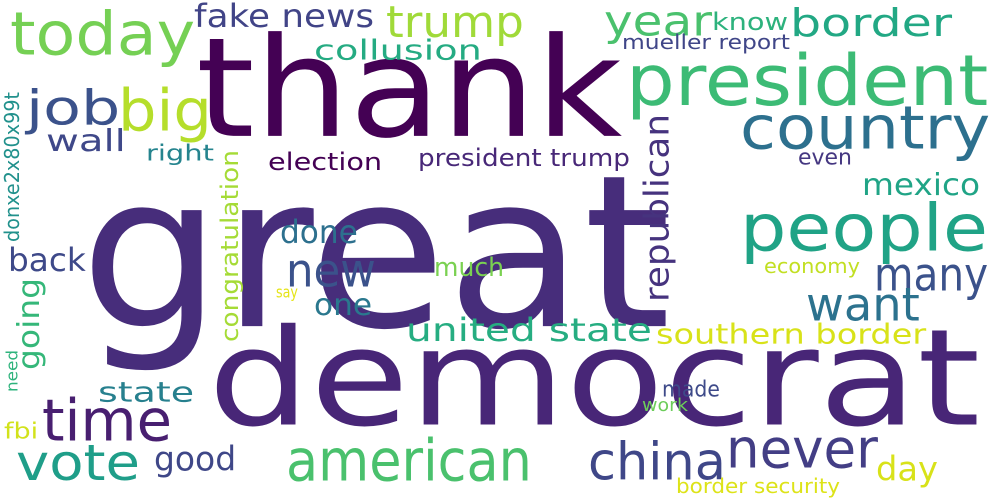 This screenshot has width=1000, height=500. I want to click on word-president: president, so click(807, 80).